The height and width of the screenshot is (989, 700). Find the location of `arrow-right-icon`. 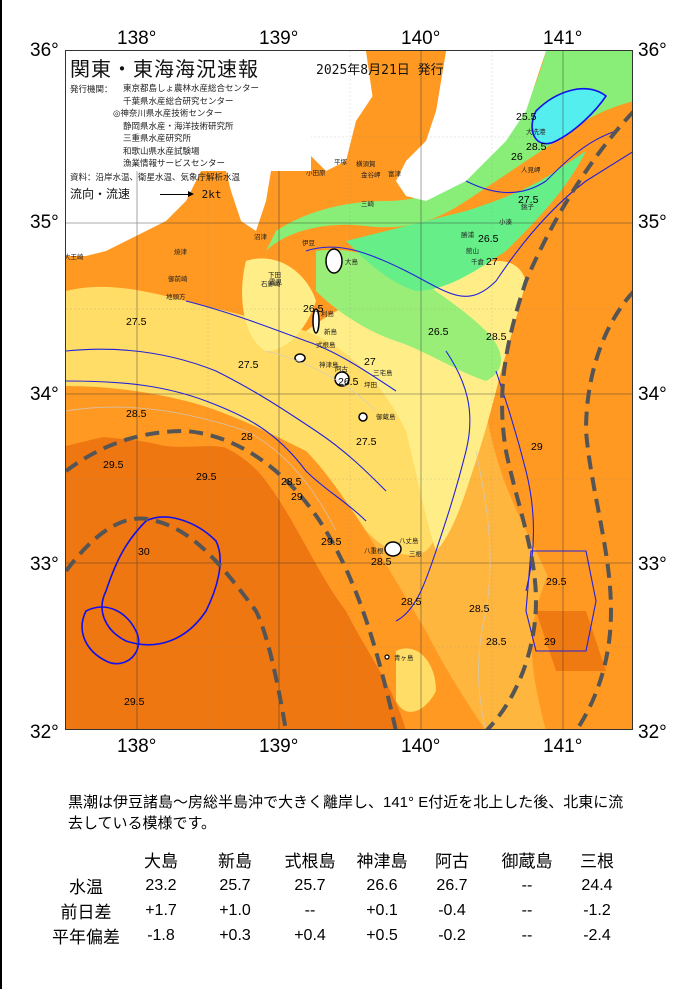

arrow-right-icon is located at coordinates (176, 194).